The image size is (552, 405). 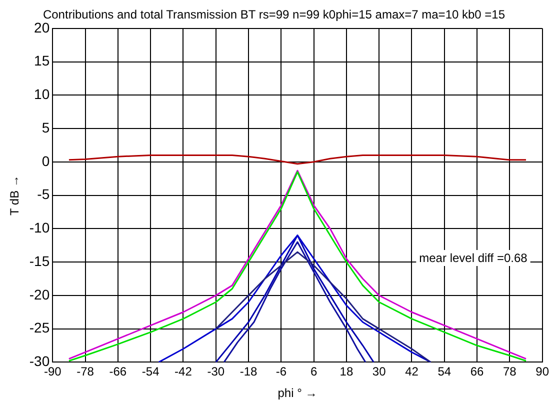 What do you see at coordinates (412, 371) in the screenshot?
I see `x-tick-label: 42` at bounding box center [412, 371].